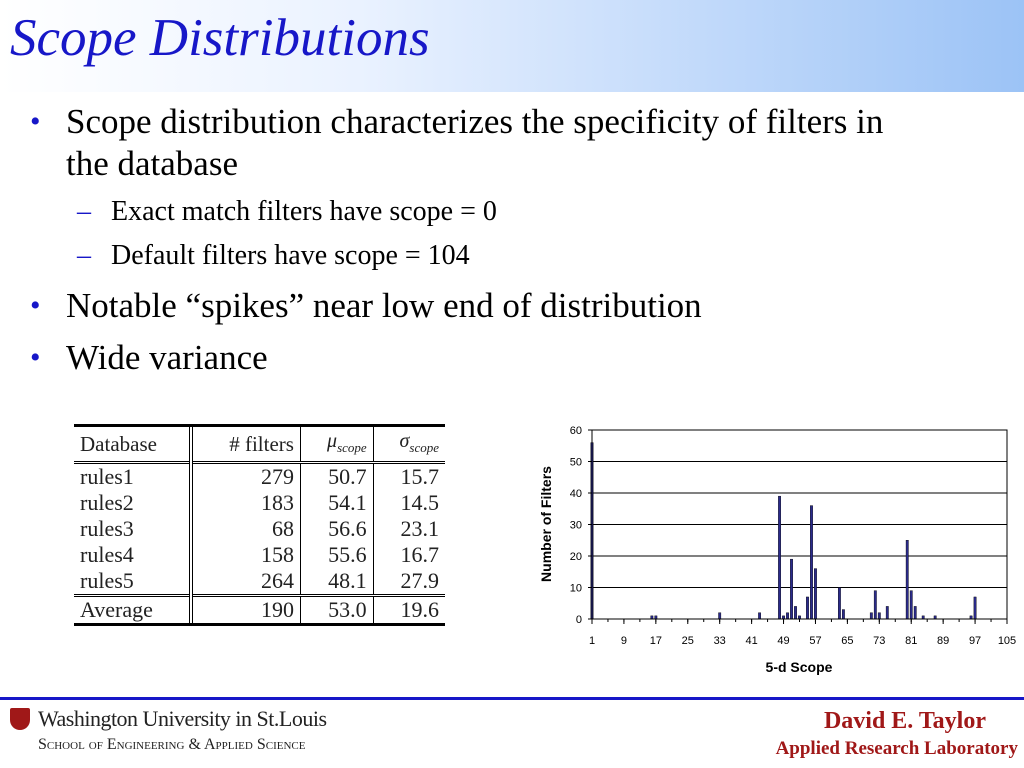 This screenshot has height=768, width=1024. I want to click on lab-name: Applied Research Laboratory, so click(896, 748).